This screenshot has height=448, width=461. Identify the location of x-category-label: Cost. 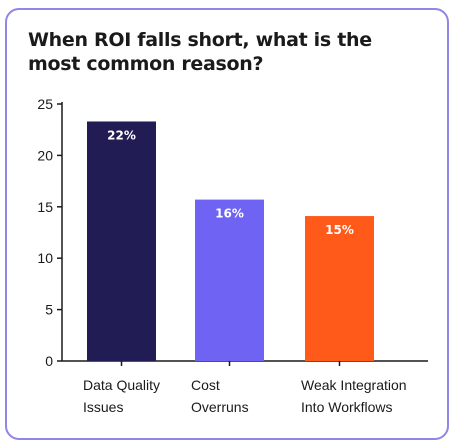
(205, 385).